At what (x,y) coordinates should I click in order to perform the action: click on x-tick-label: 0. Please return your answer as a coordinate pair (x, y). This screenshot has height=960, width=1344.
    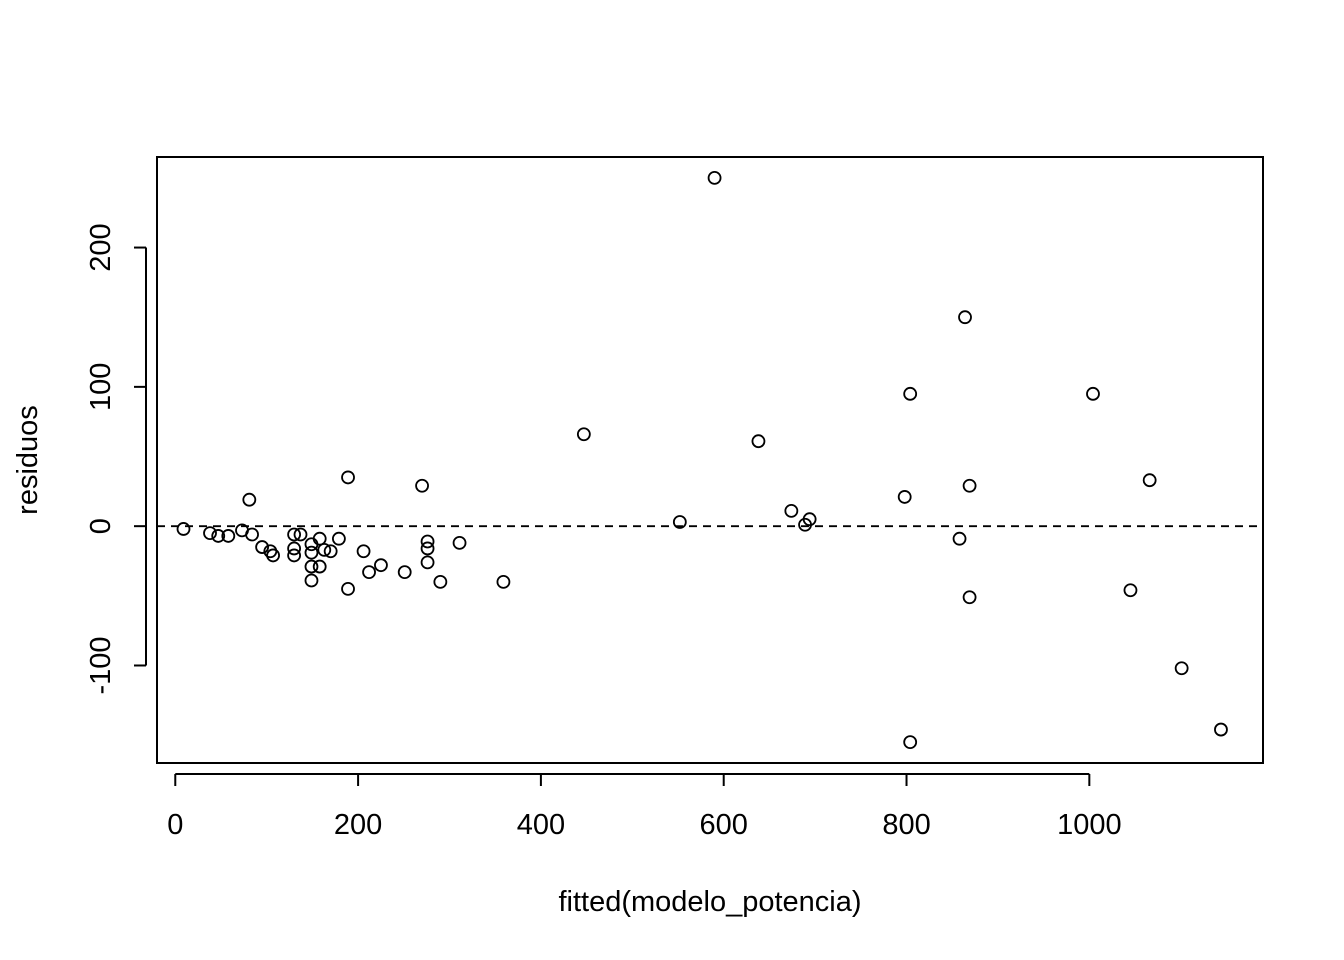
    Looking at the image, I should click on (175, 825).